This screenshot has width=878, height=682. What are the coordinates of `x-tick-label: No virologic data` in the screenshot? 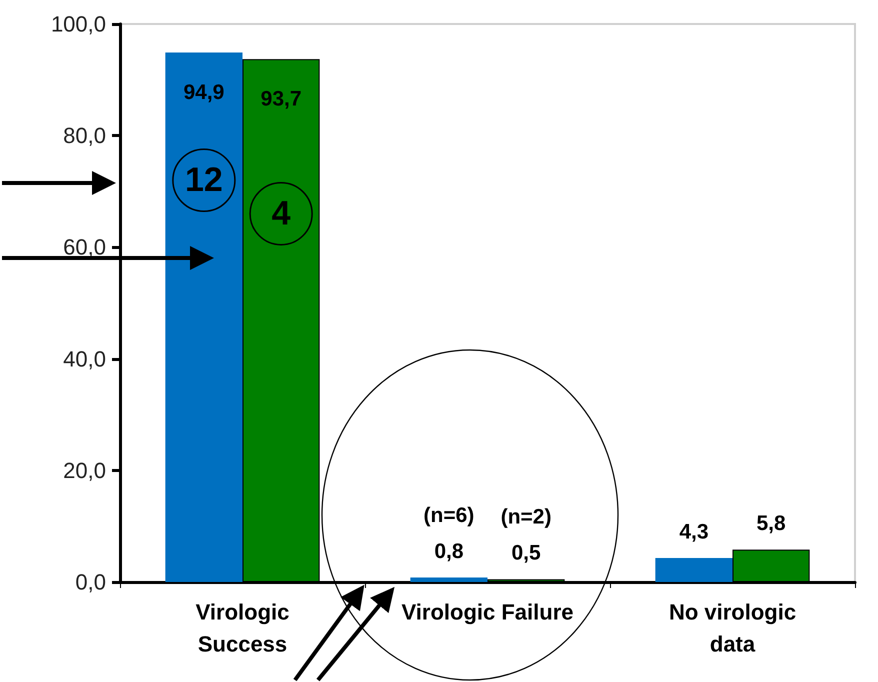 It's located at (732, 628).